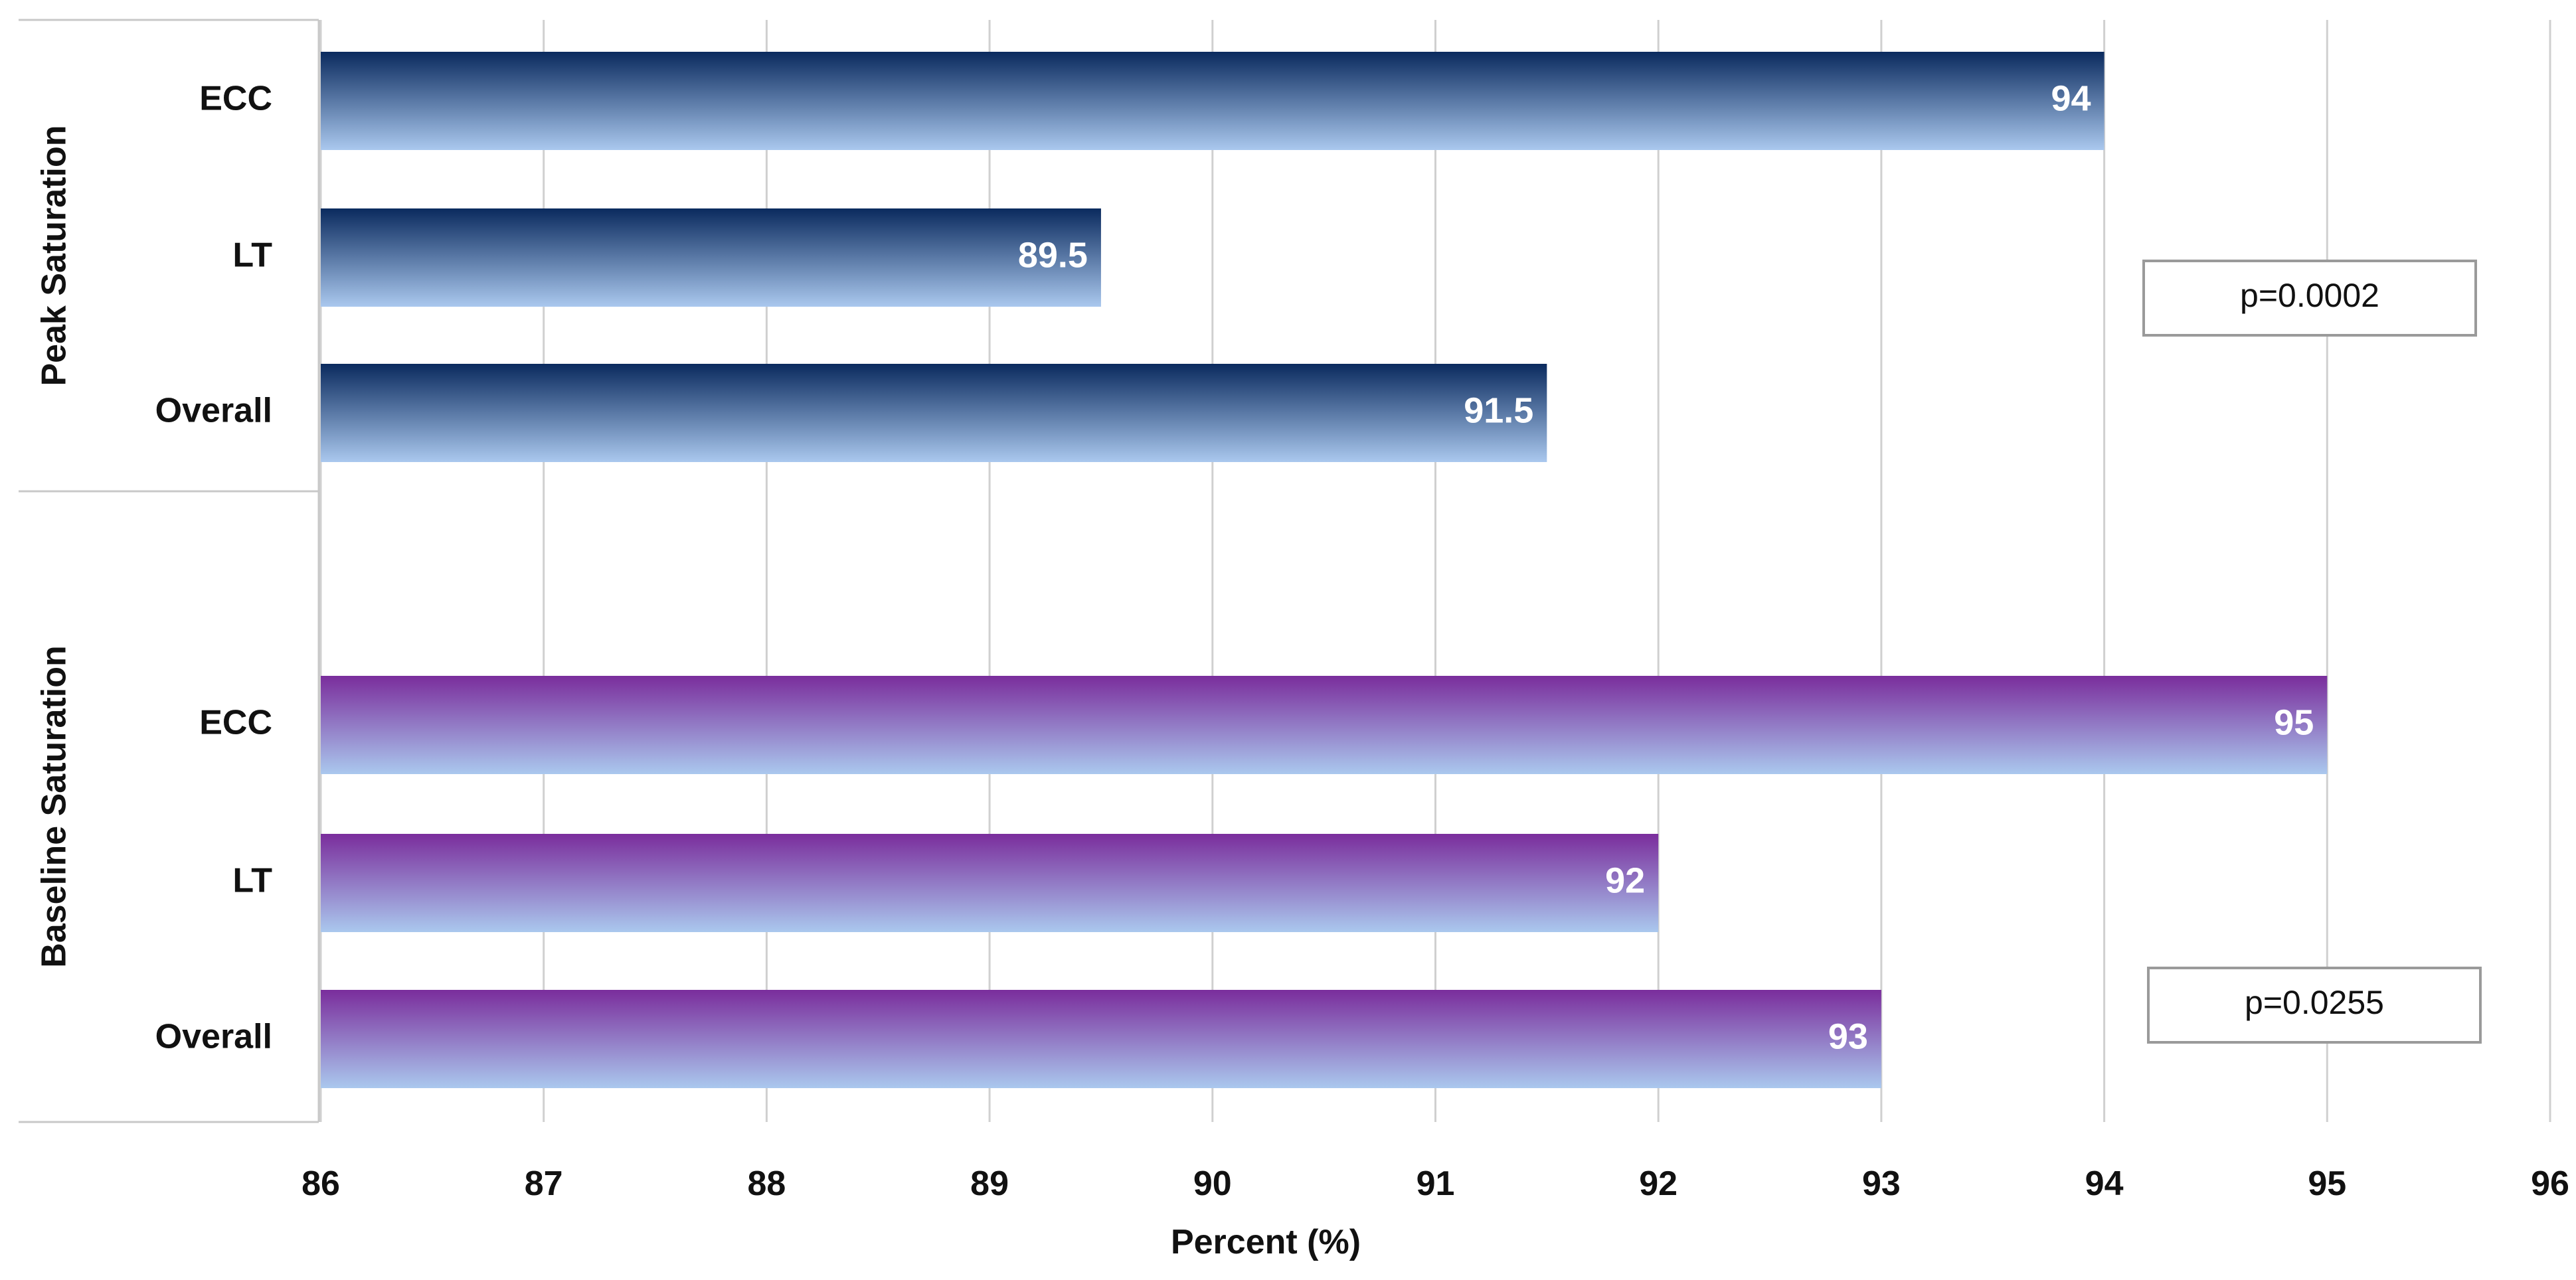 The width and height of the screenshot is (2576, 1280). Describe the element at coordinates (544, 1183) in the screenshot. I see `x-tick-label: 87` at that location.